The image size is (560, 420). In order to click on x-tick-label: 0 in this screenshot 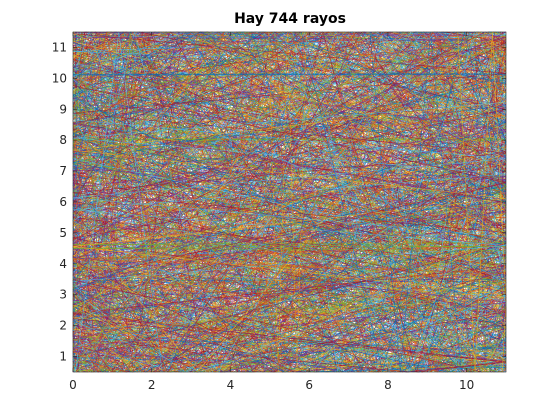, I will do `click(73, 385)`.